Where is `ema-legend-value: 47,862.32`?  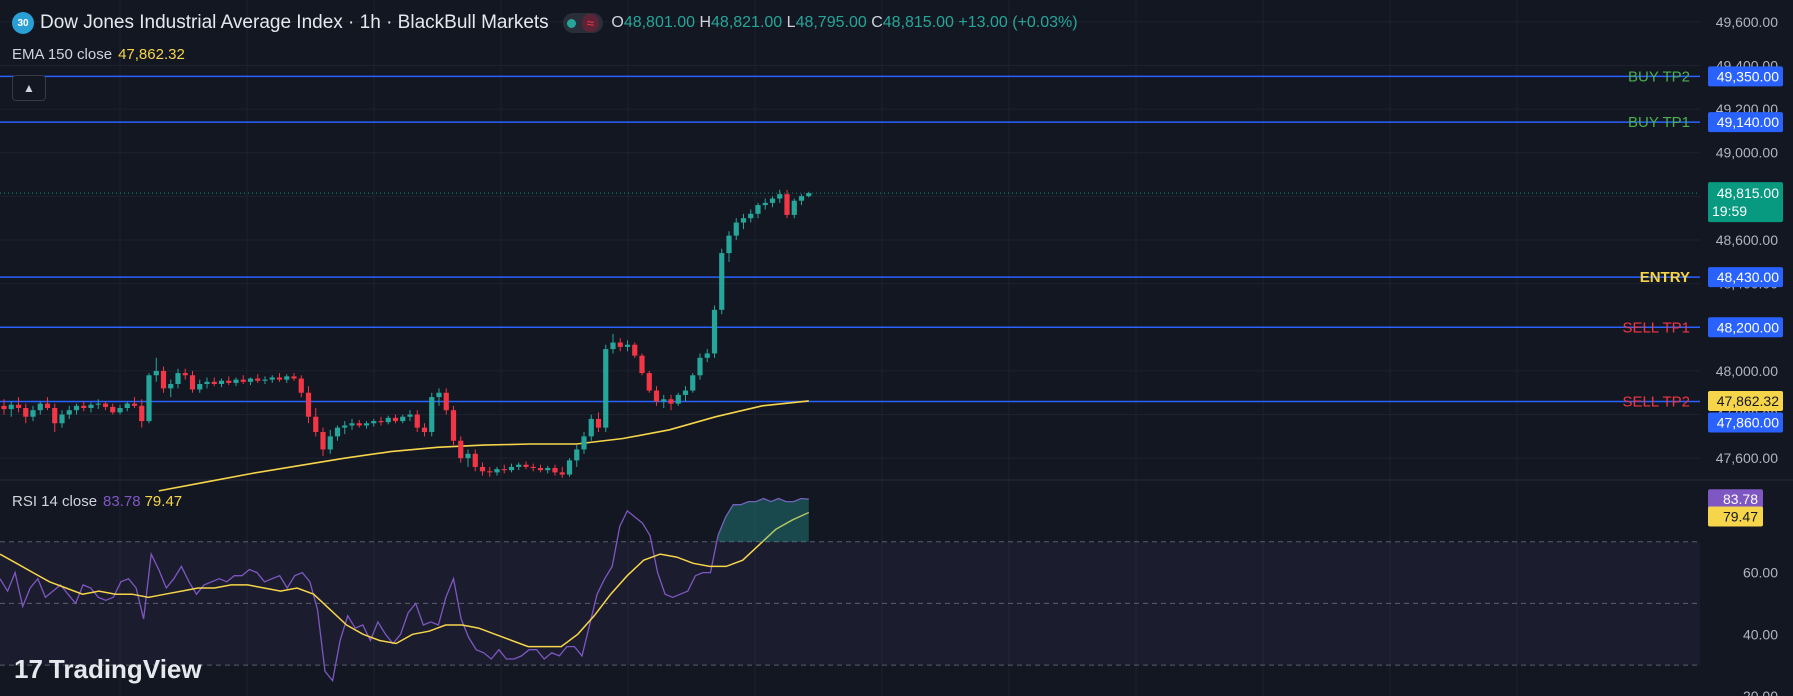 ema-legend-value: 47,862.32 is located at coordinates (151, 54).